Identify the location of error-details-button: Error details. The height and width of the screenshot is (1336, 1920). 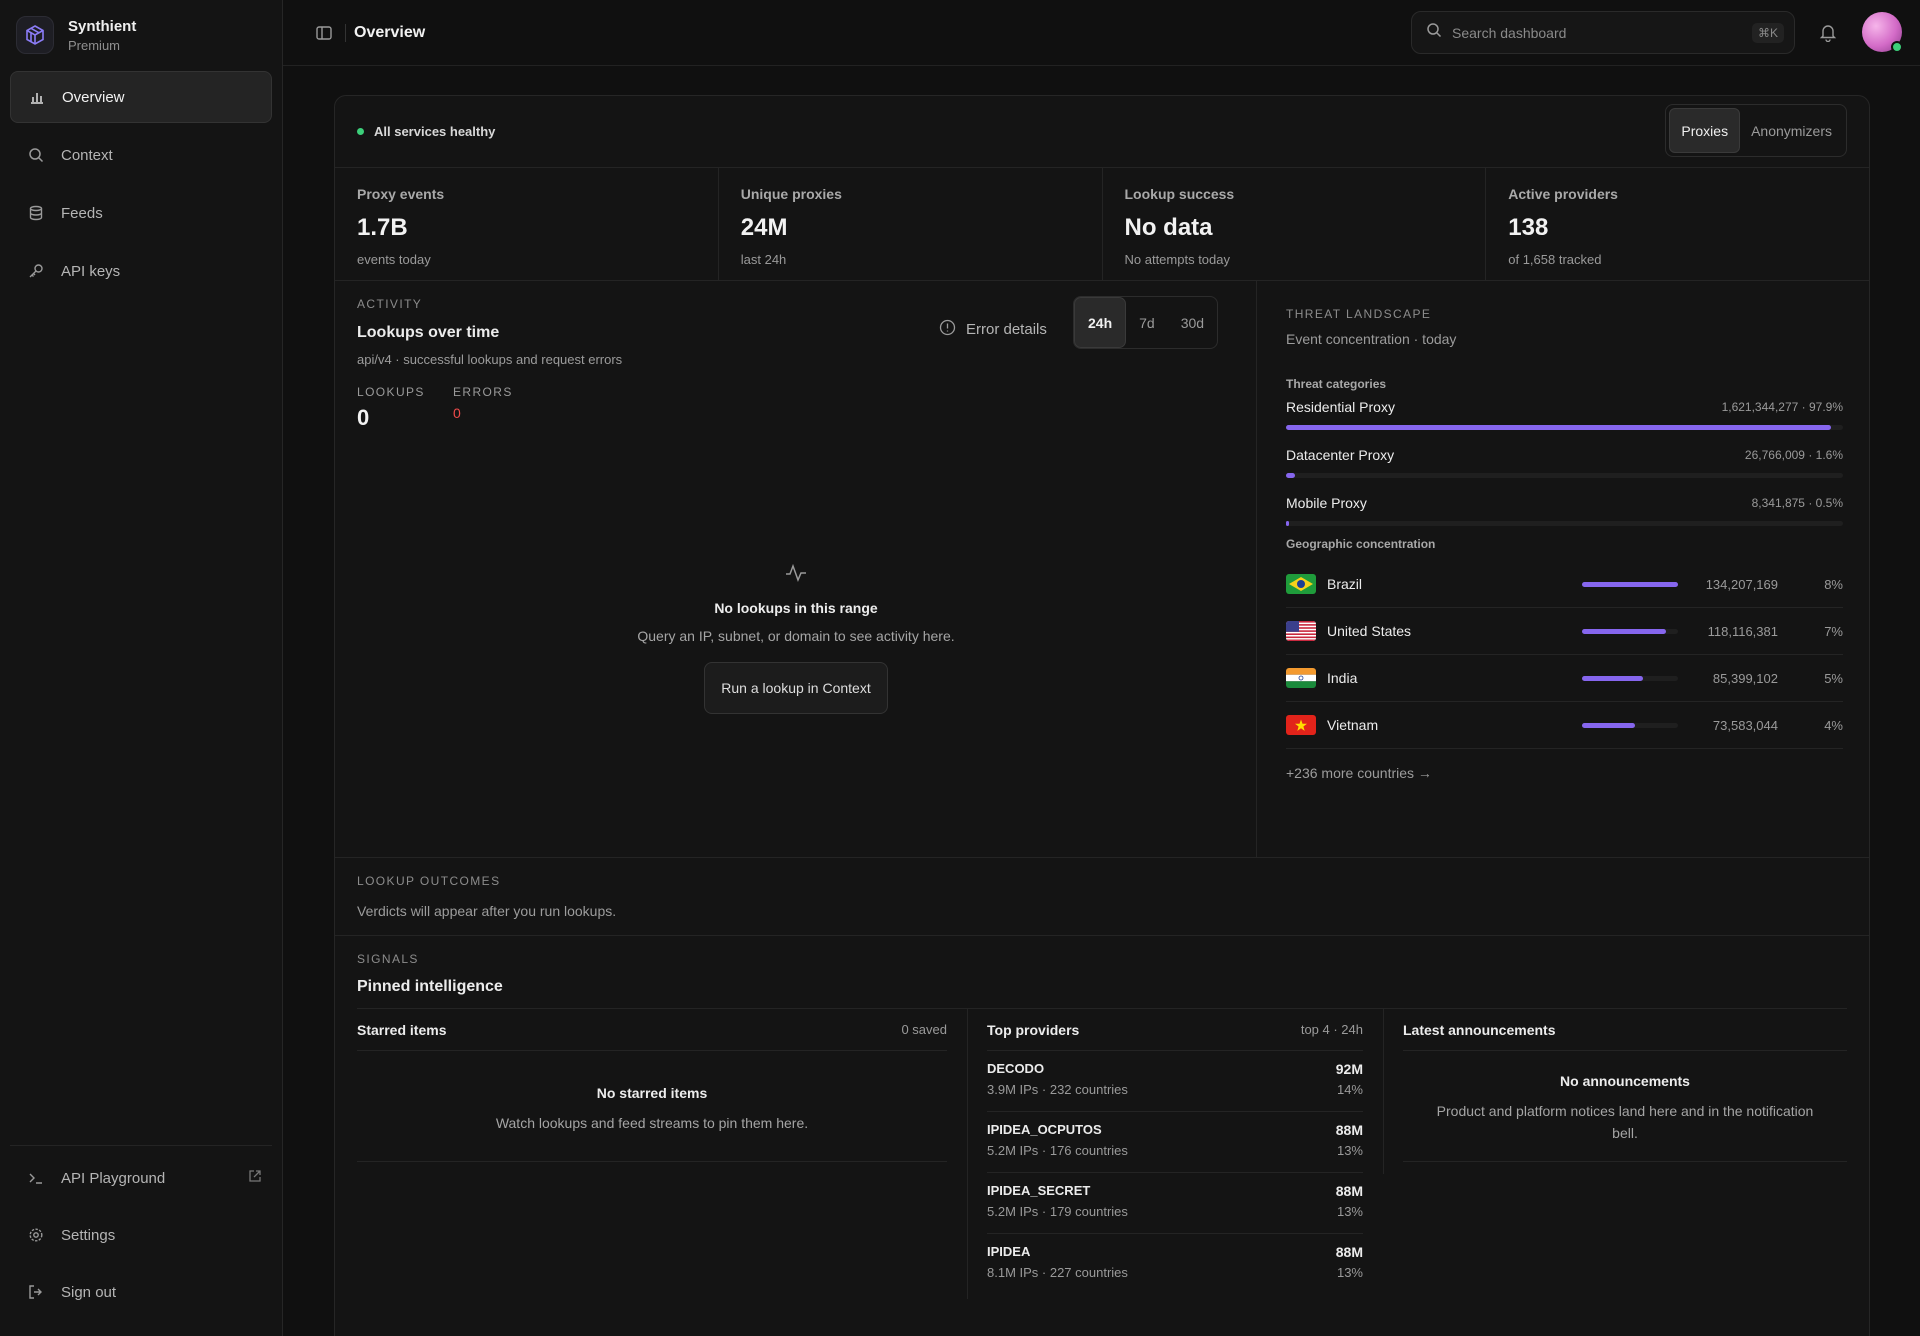
(993, 329).